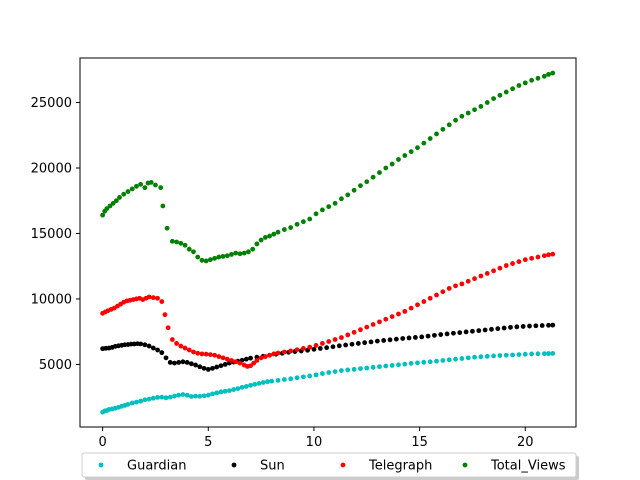 Image resolution: width=640 pixels, height=480 pixels. I want to click on legend: Guardian Sun Telegraph Total_Views, so click(330, 466).